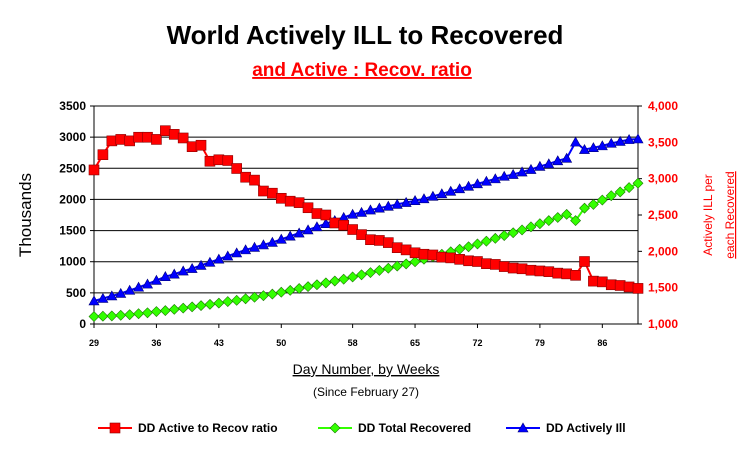 The image size is (752, 451). I want to click on x-tick-label: 50, so click(281, 343).